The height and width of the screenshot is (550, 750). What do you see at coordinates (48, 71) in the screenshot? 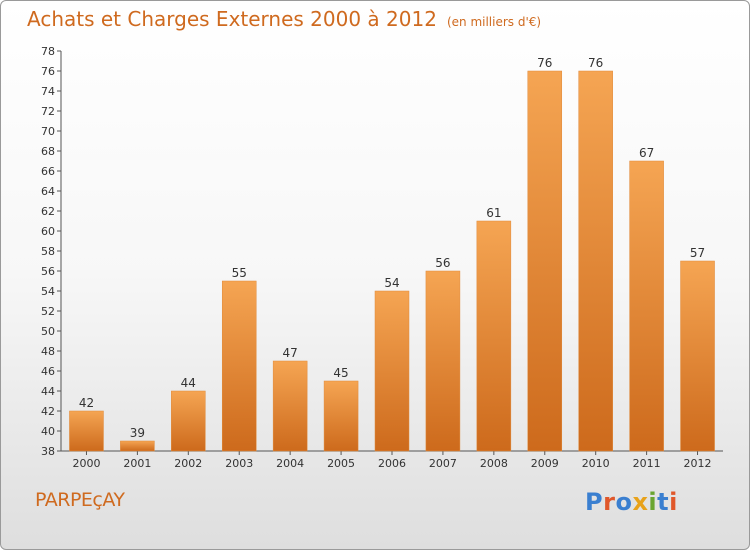
I see `y-tick-label: 76` at bounding box center [48, 71].